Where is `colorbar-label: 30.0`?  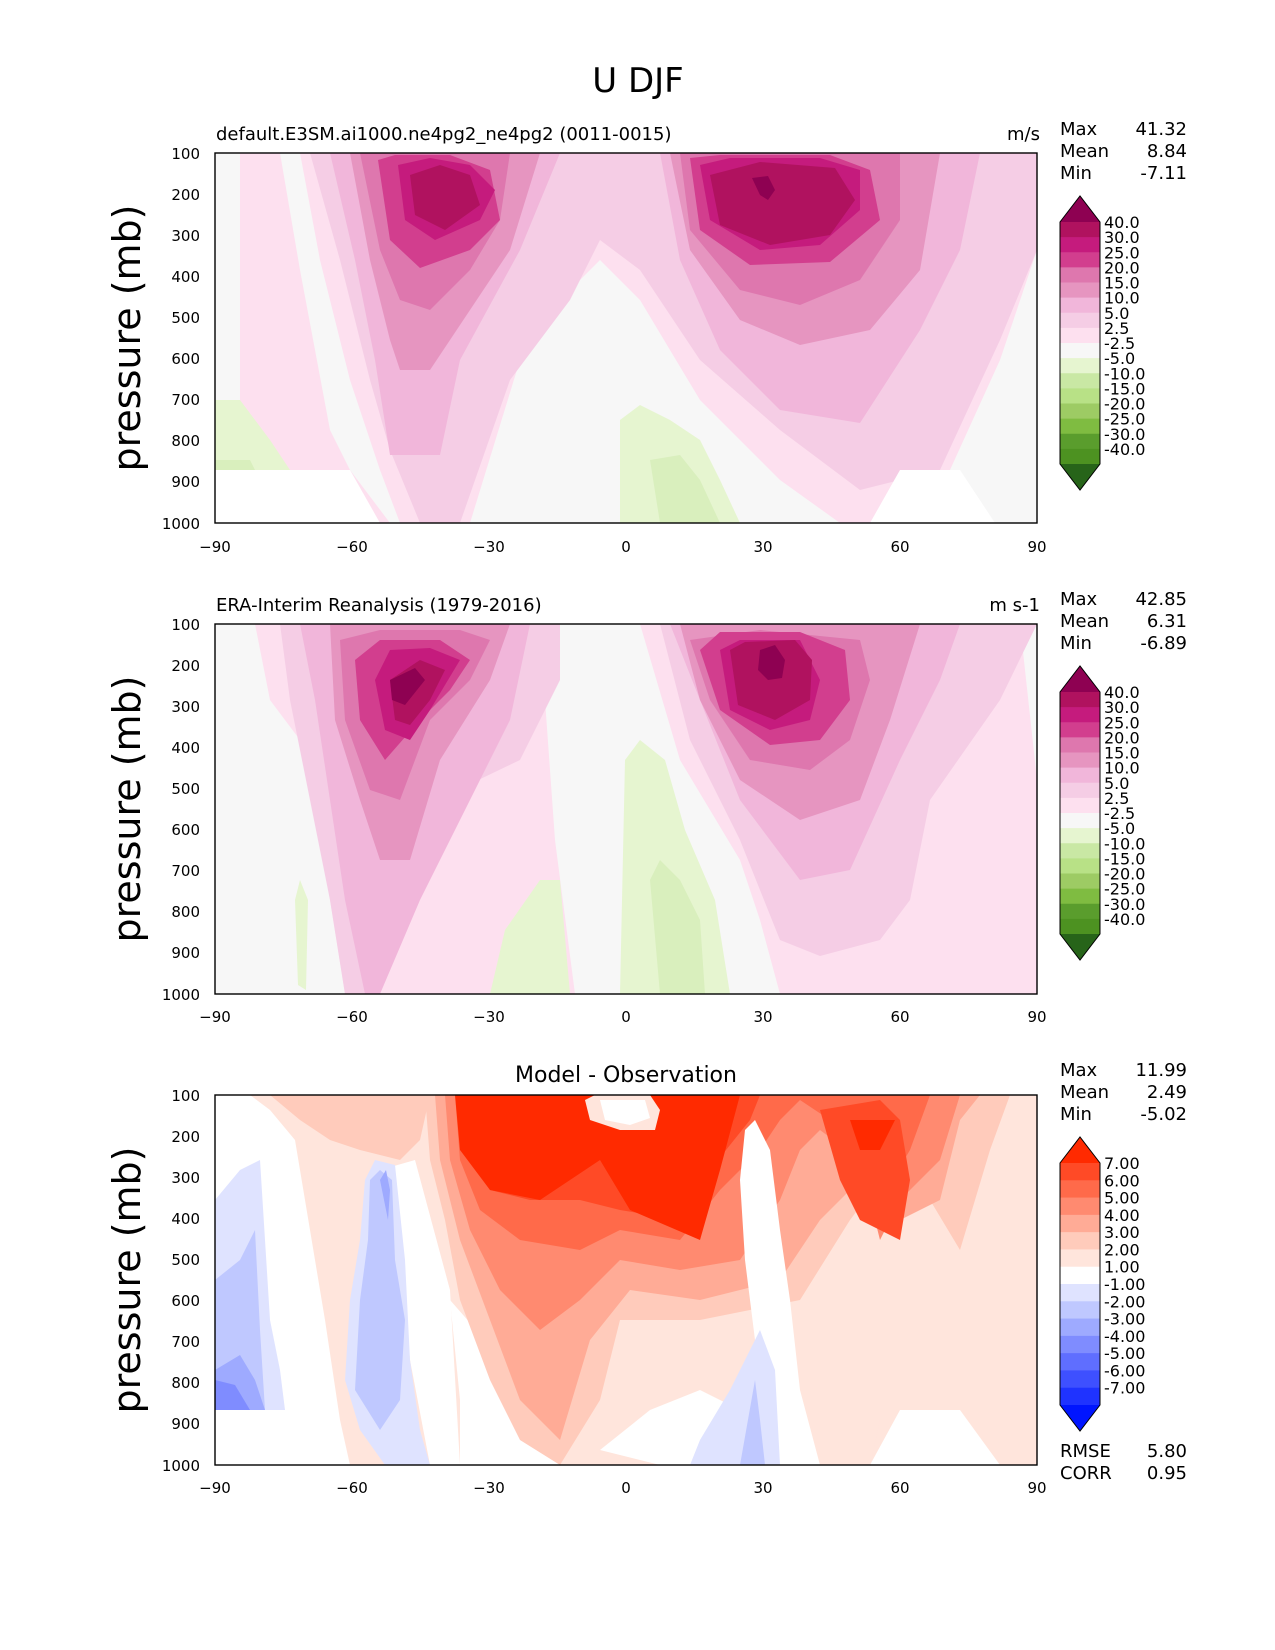
colorbar-label: 30.0 is located at coordinates (1122, 707).